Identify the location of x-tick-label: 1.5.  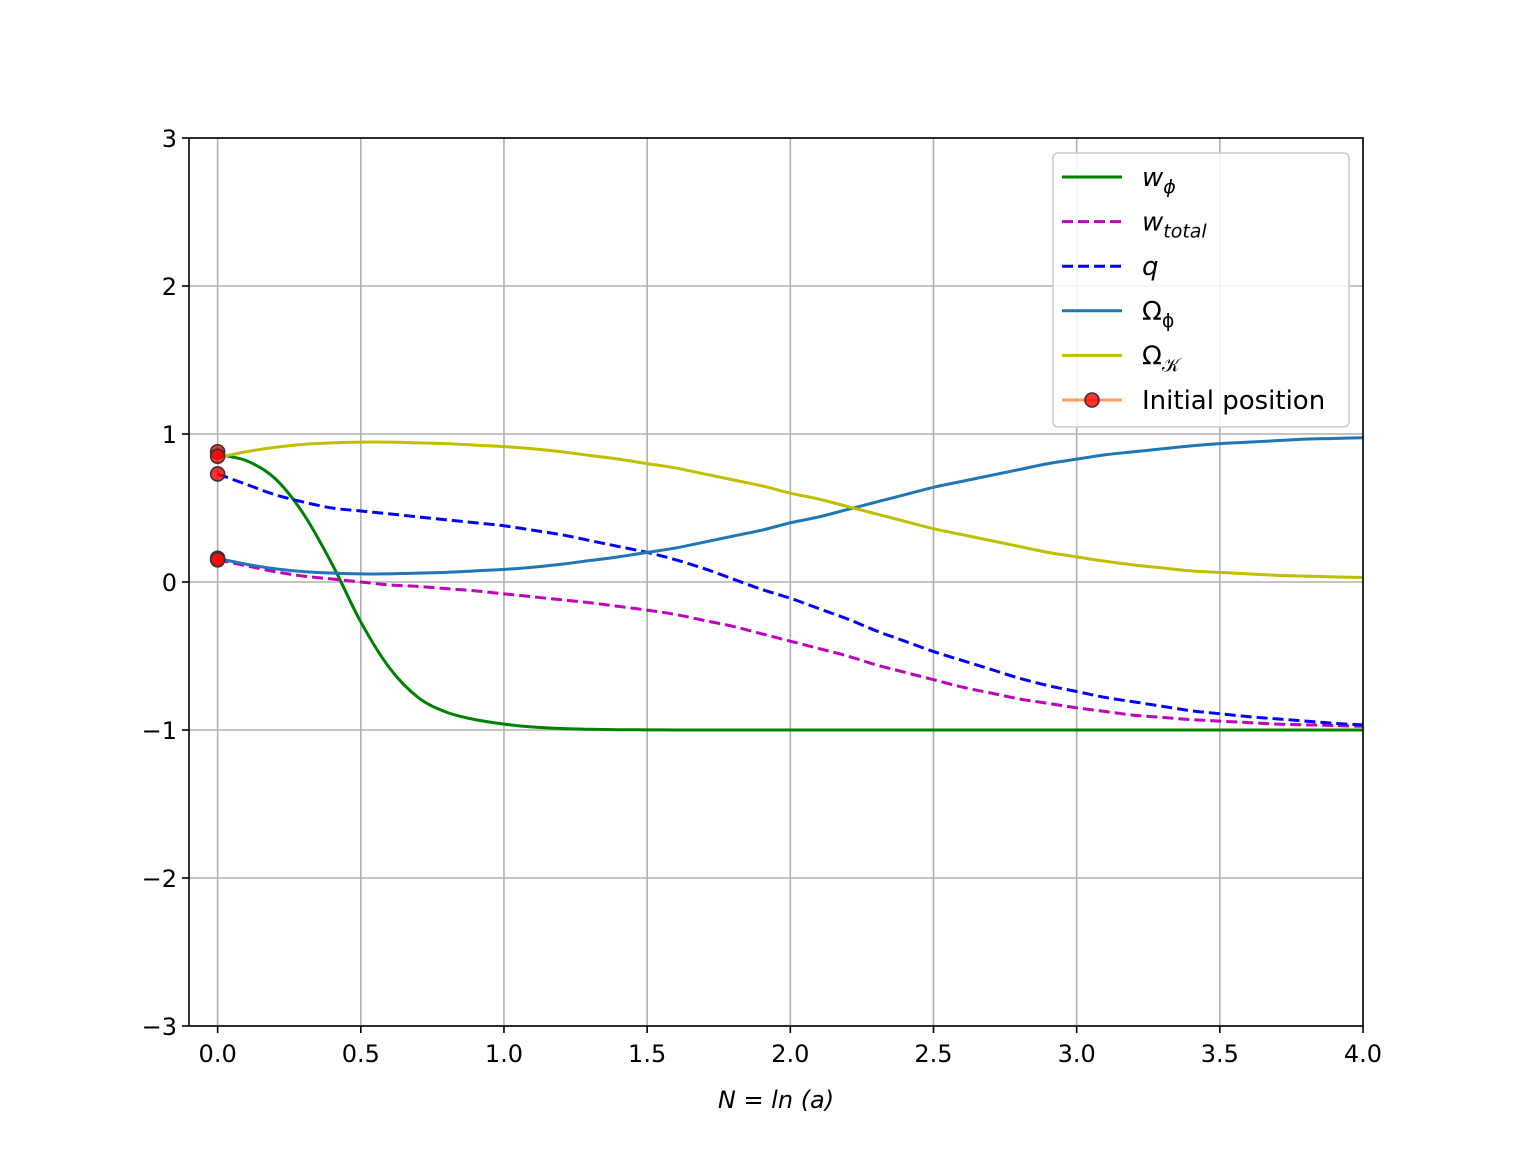
(647, 1054).